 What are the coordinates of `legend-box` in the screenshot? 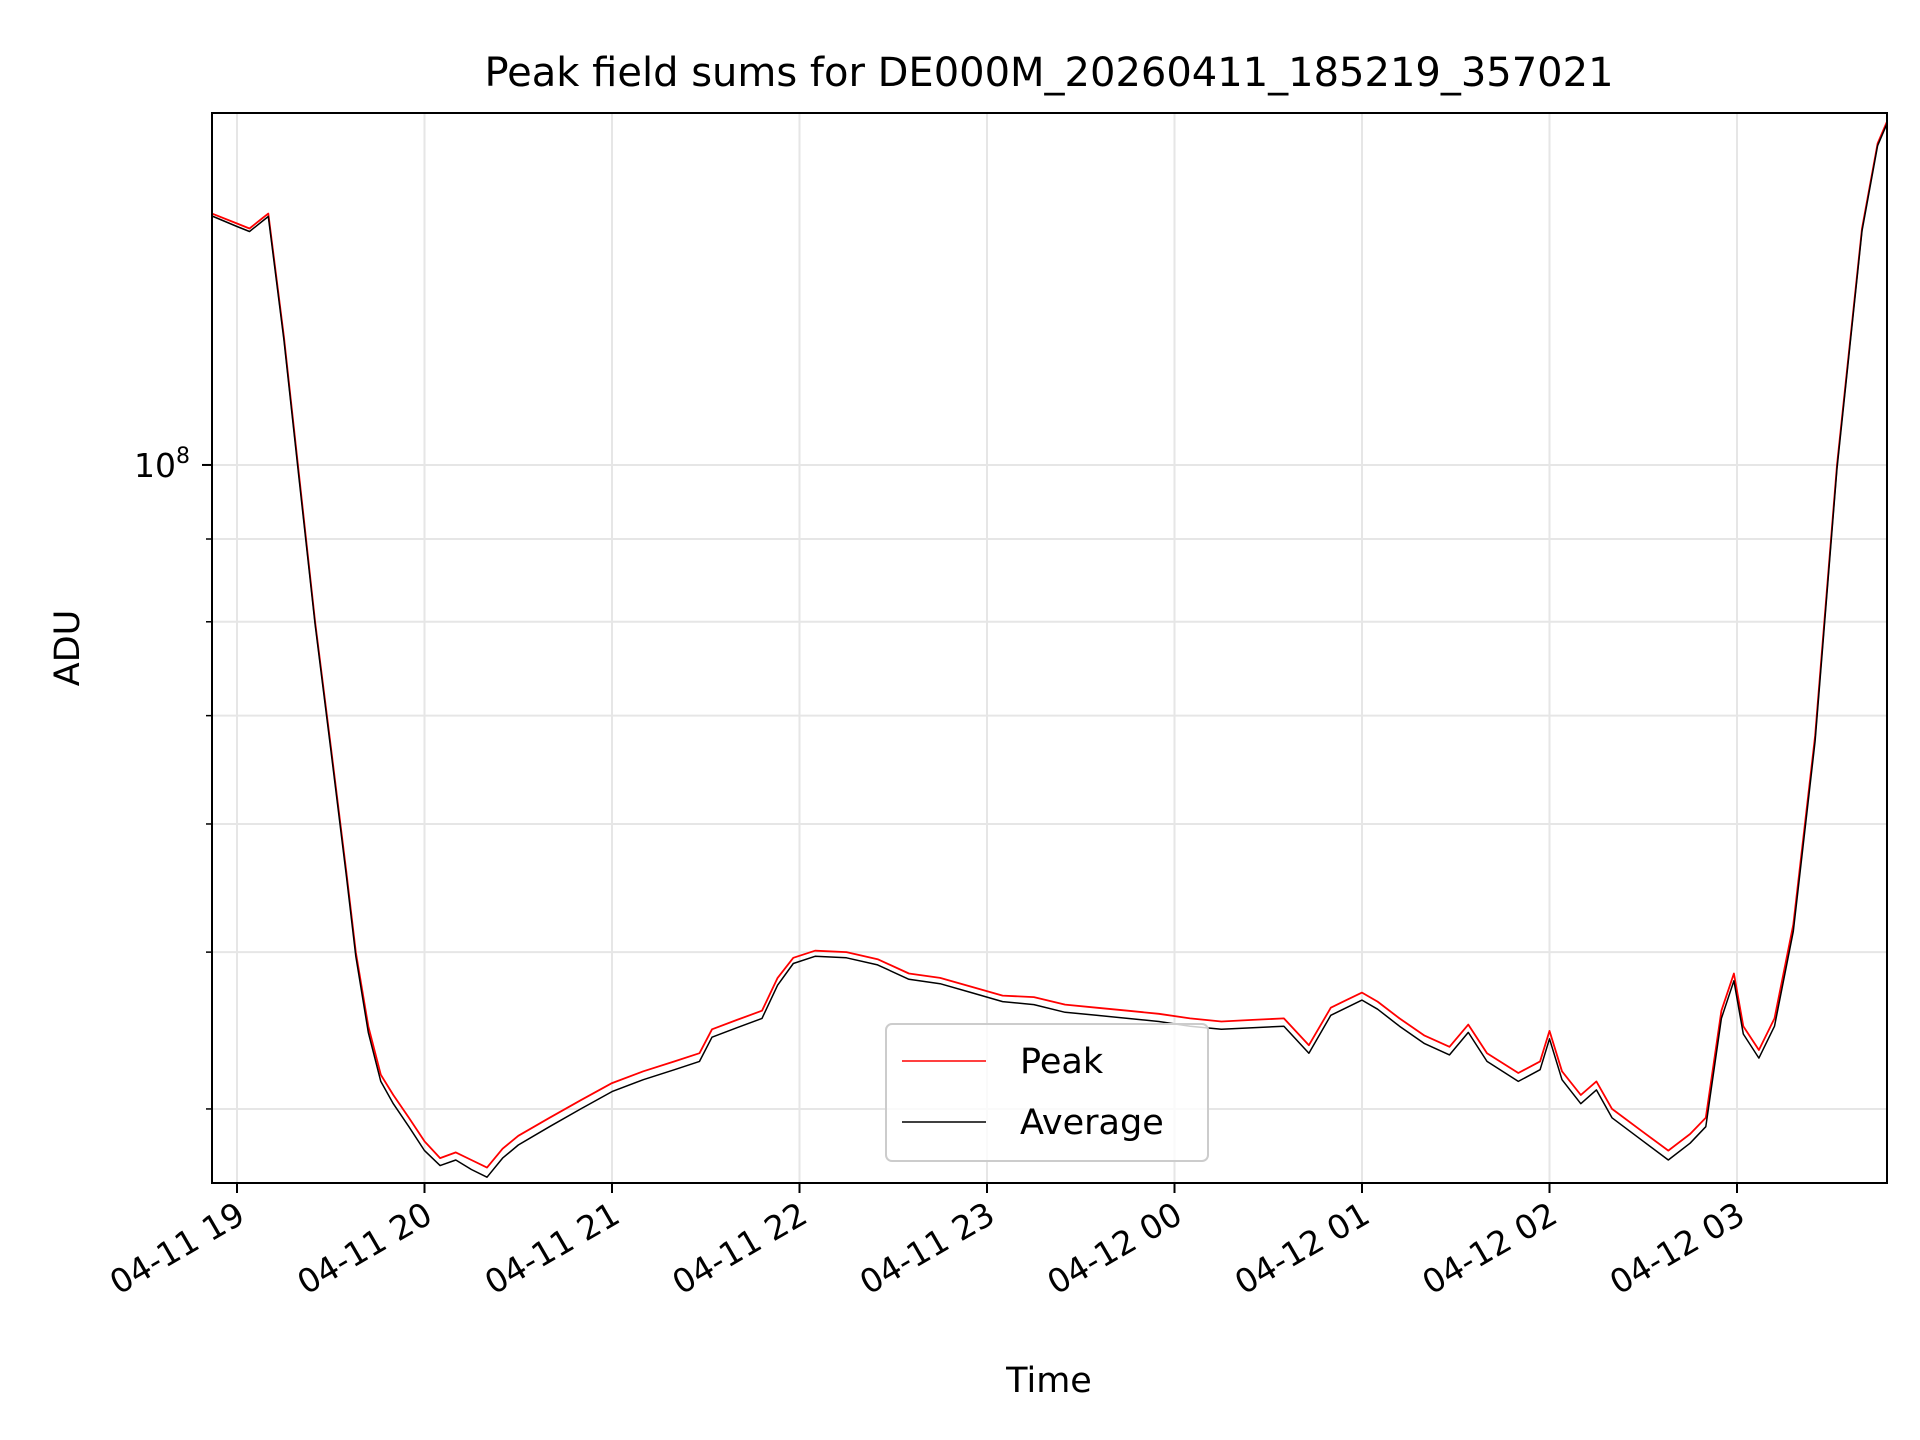 It's located at (1047, 1092).